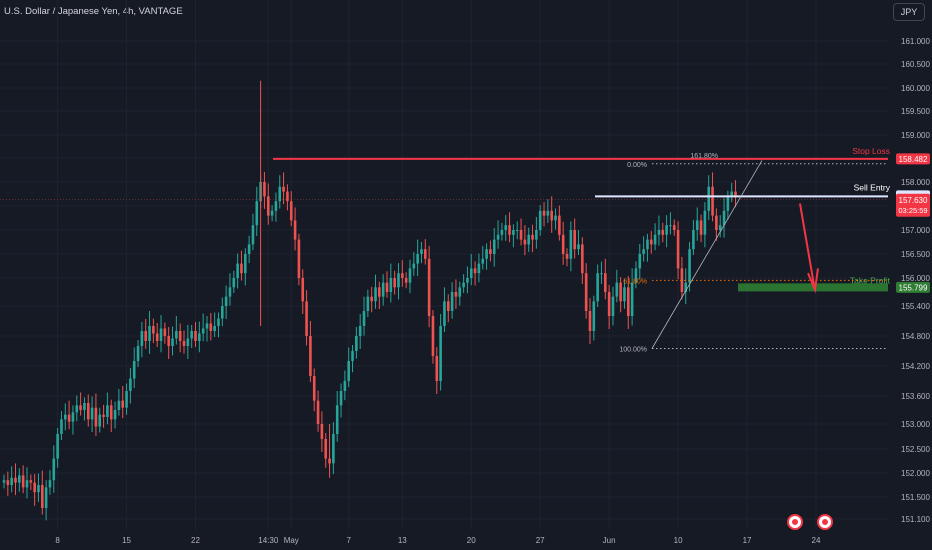 The height and width of the screenshot is (550, 932). I want to click on x-tick-label: 24, so click(816, 540).